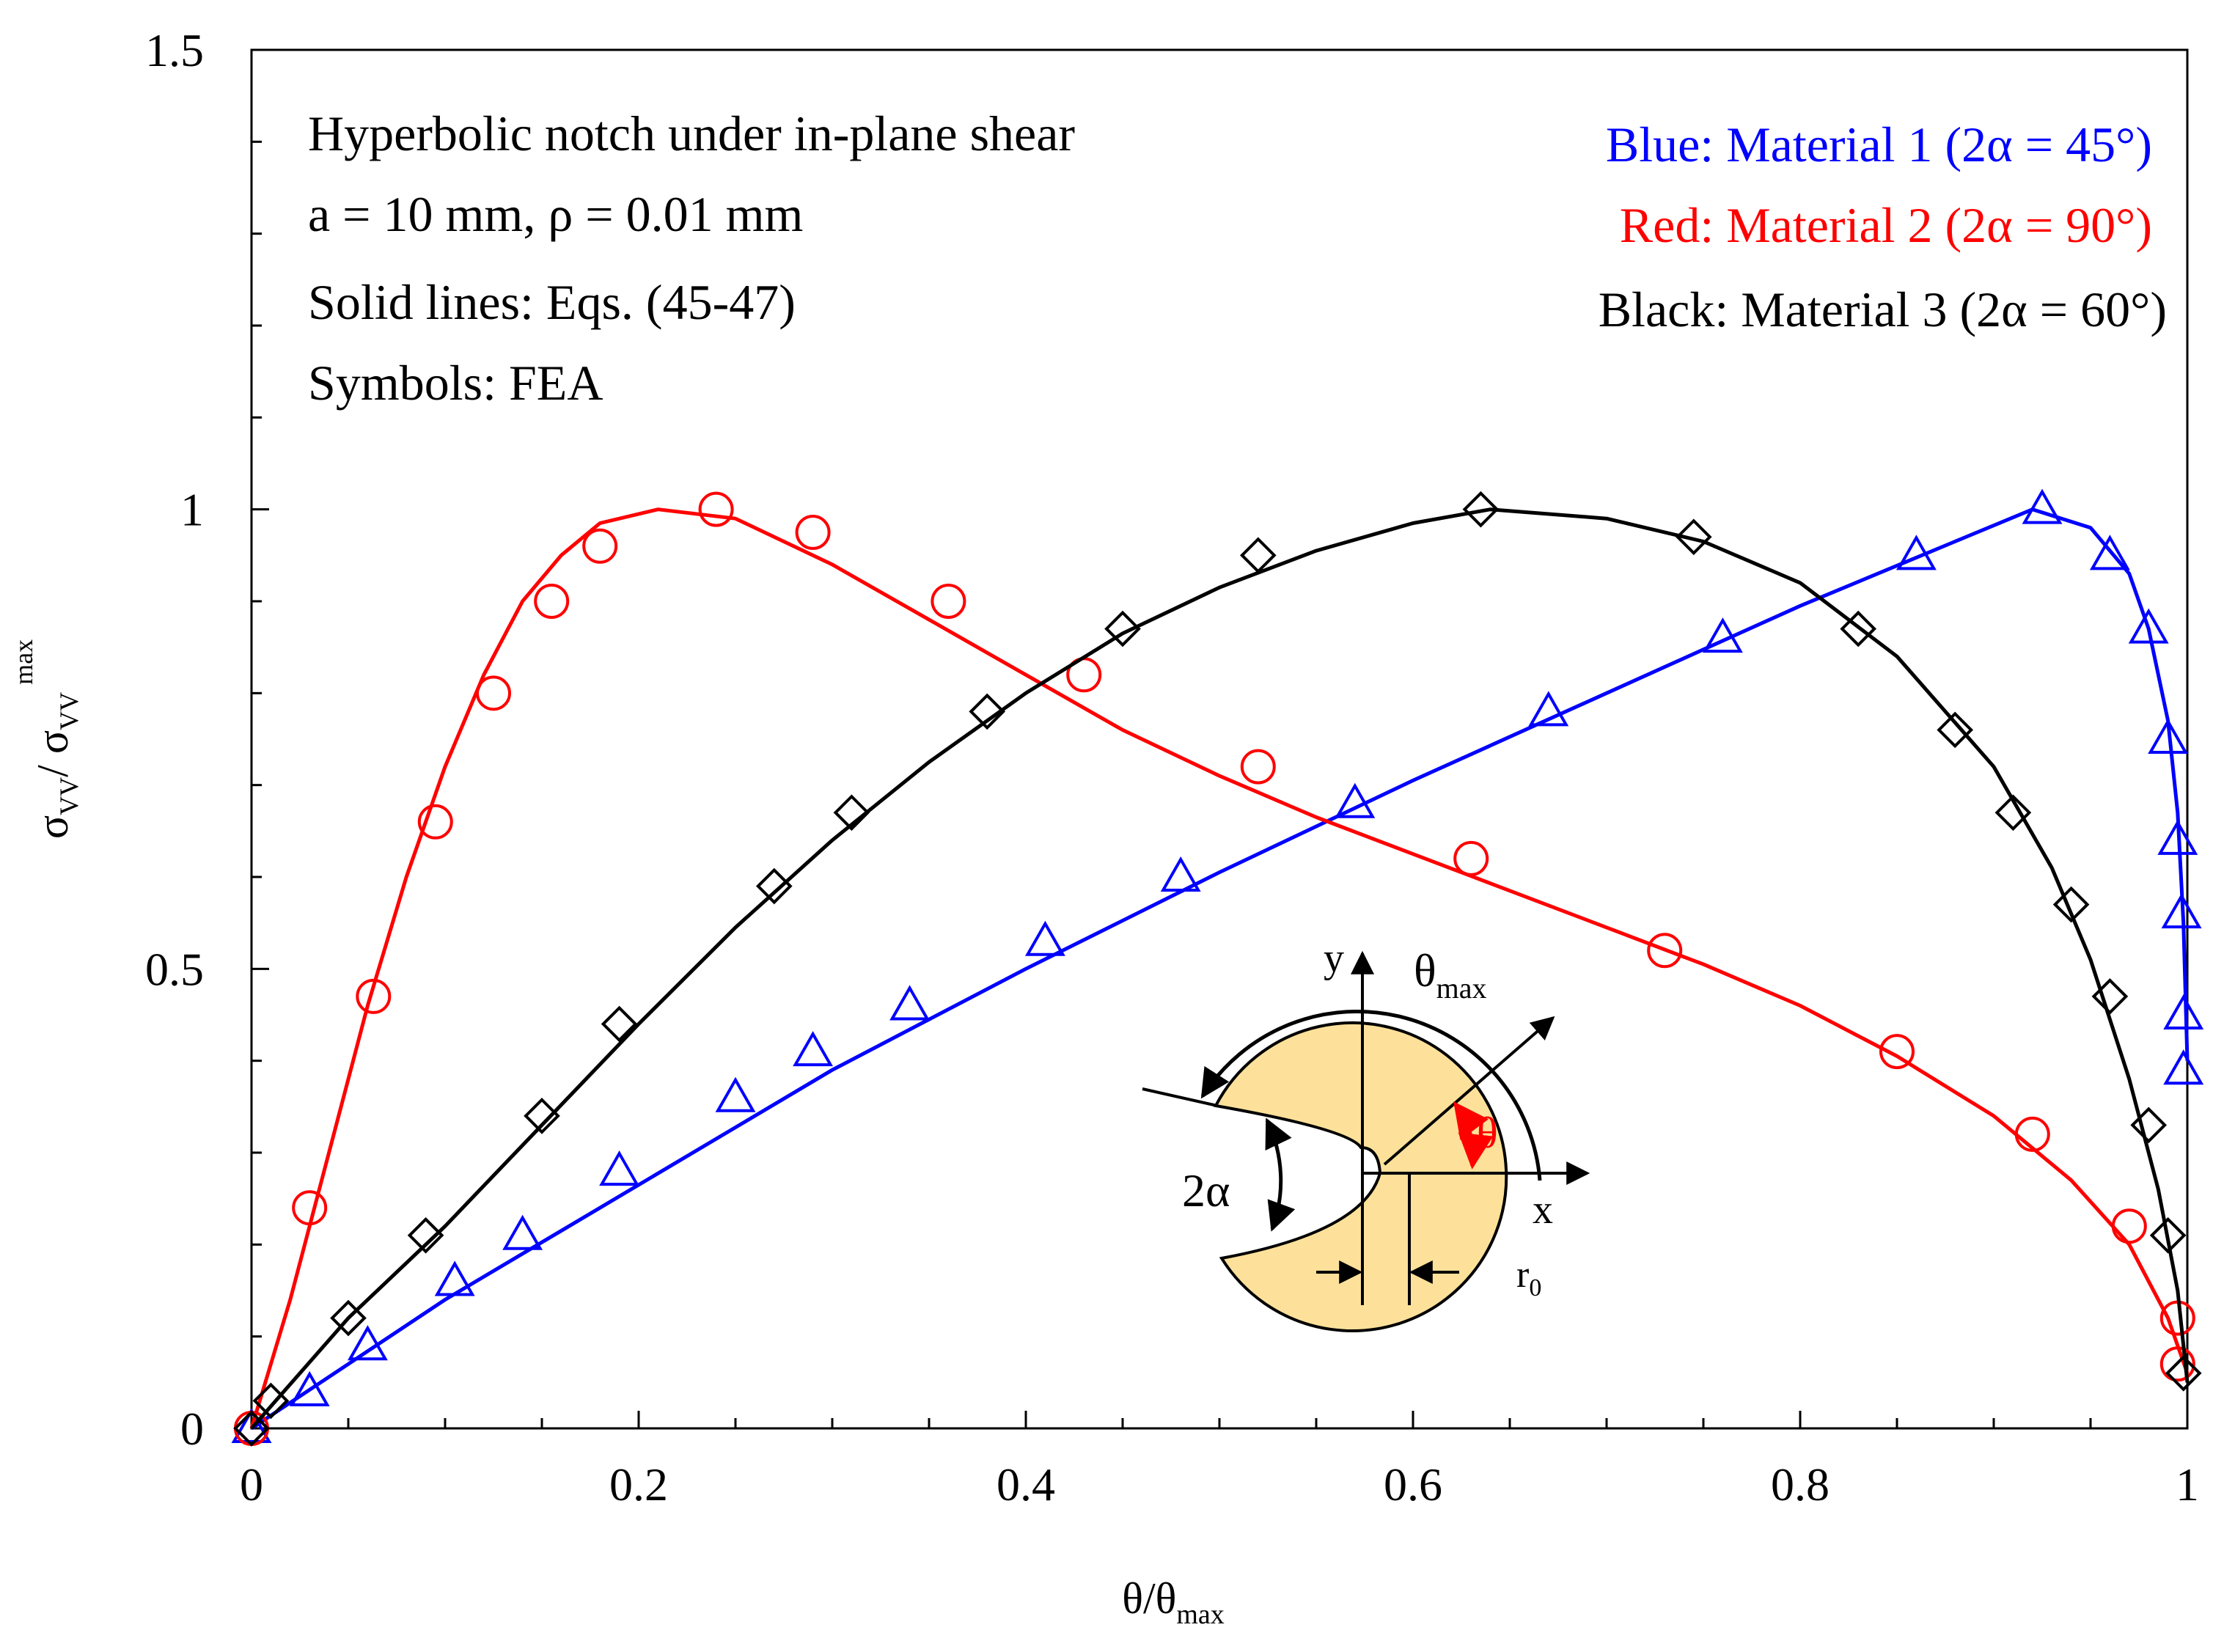 This screenshot has width=2224, height=1652. What do you see at coordinates (1879, 145) in the screenshot?
I see `legend-material-1: Blue: Material 1 (2α = 45°)` at bounding box center [1879, 145].